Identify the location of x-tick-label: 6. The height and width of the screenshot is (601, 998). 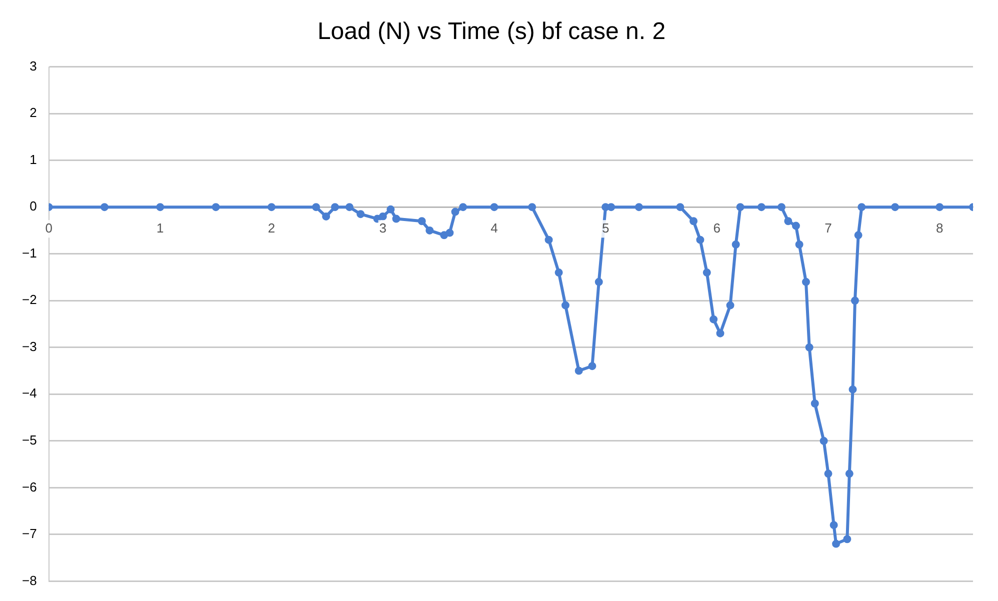
(717, 228).